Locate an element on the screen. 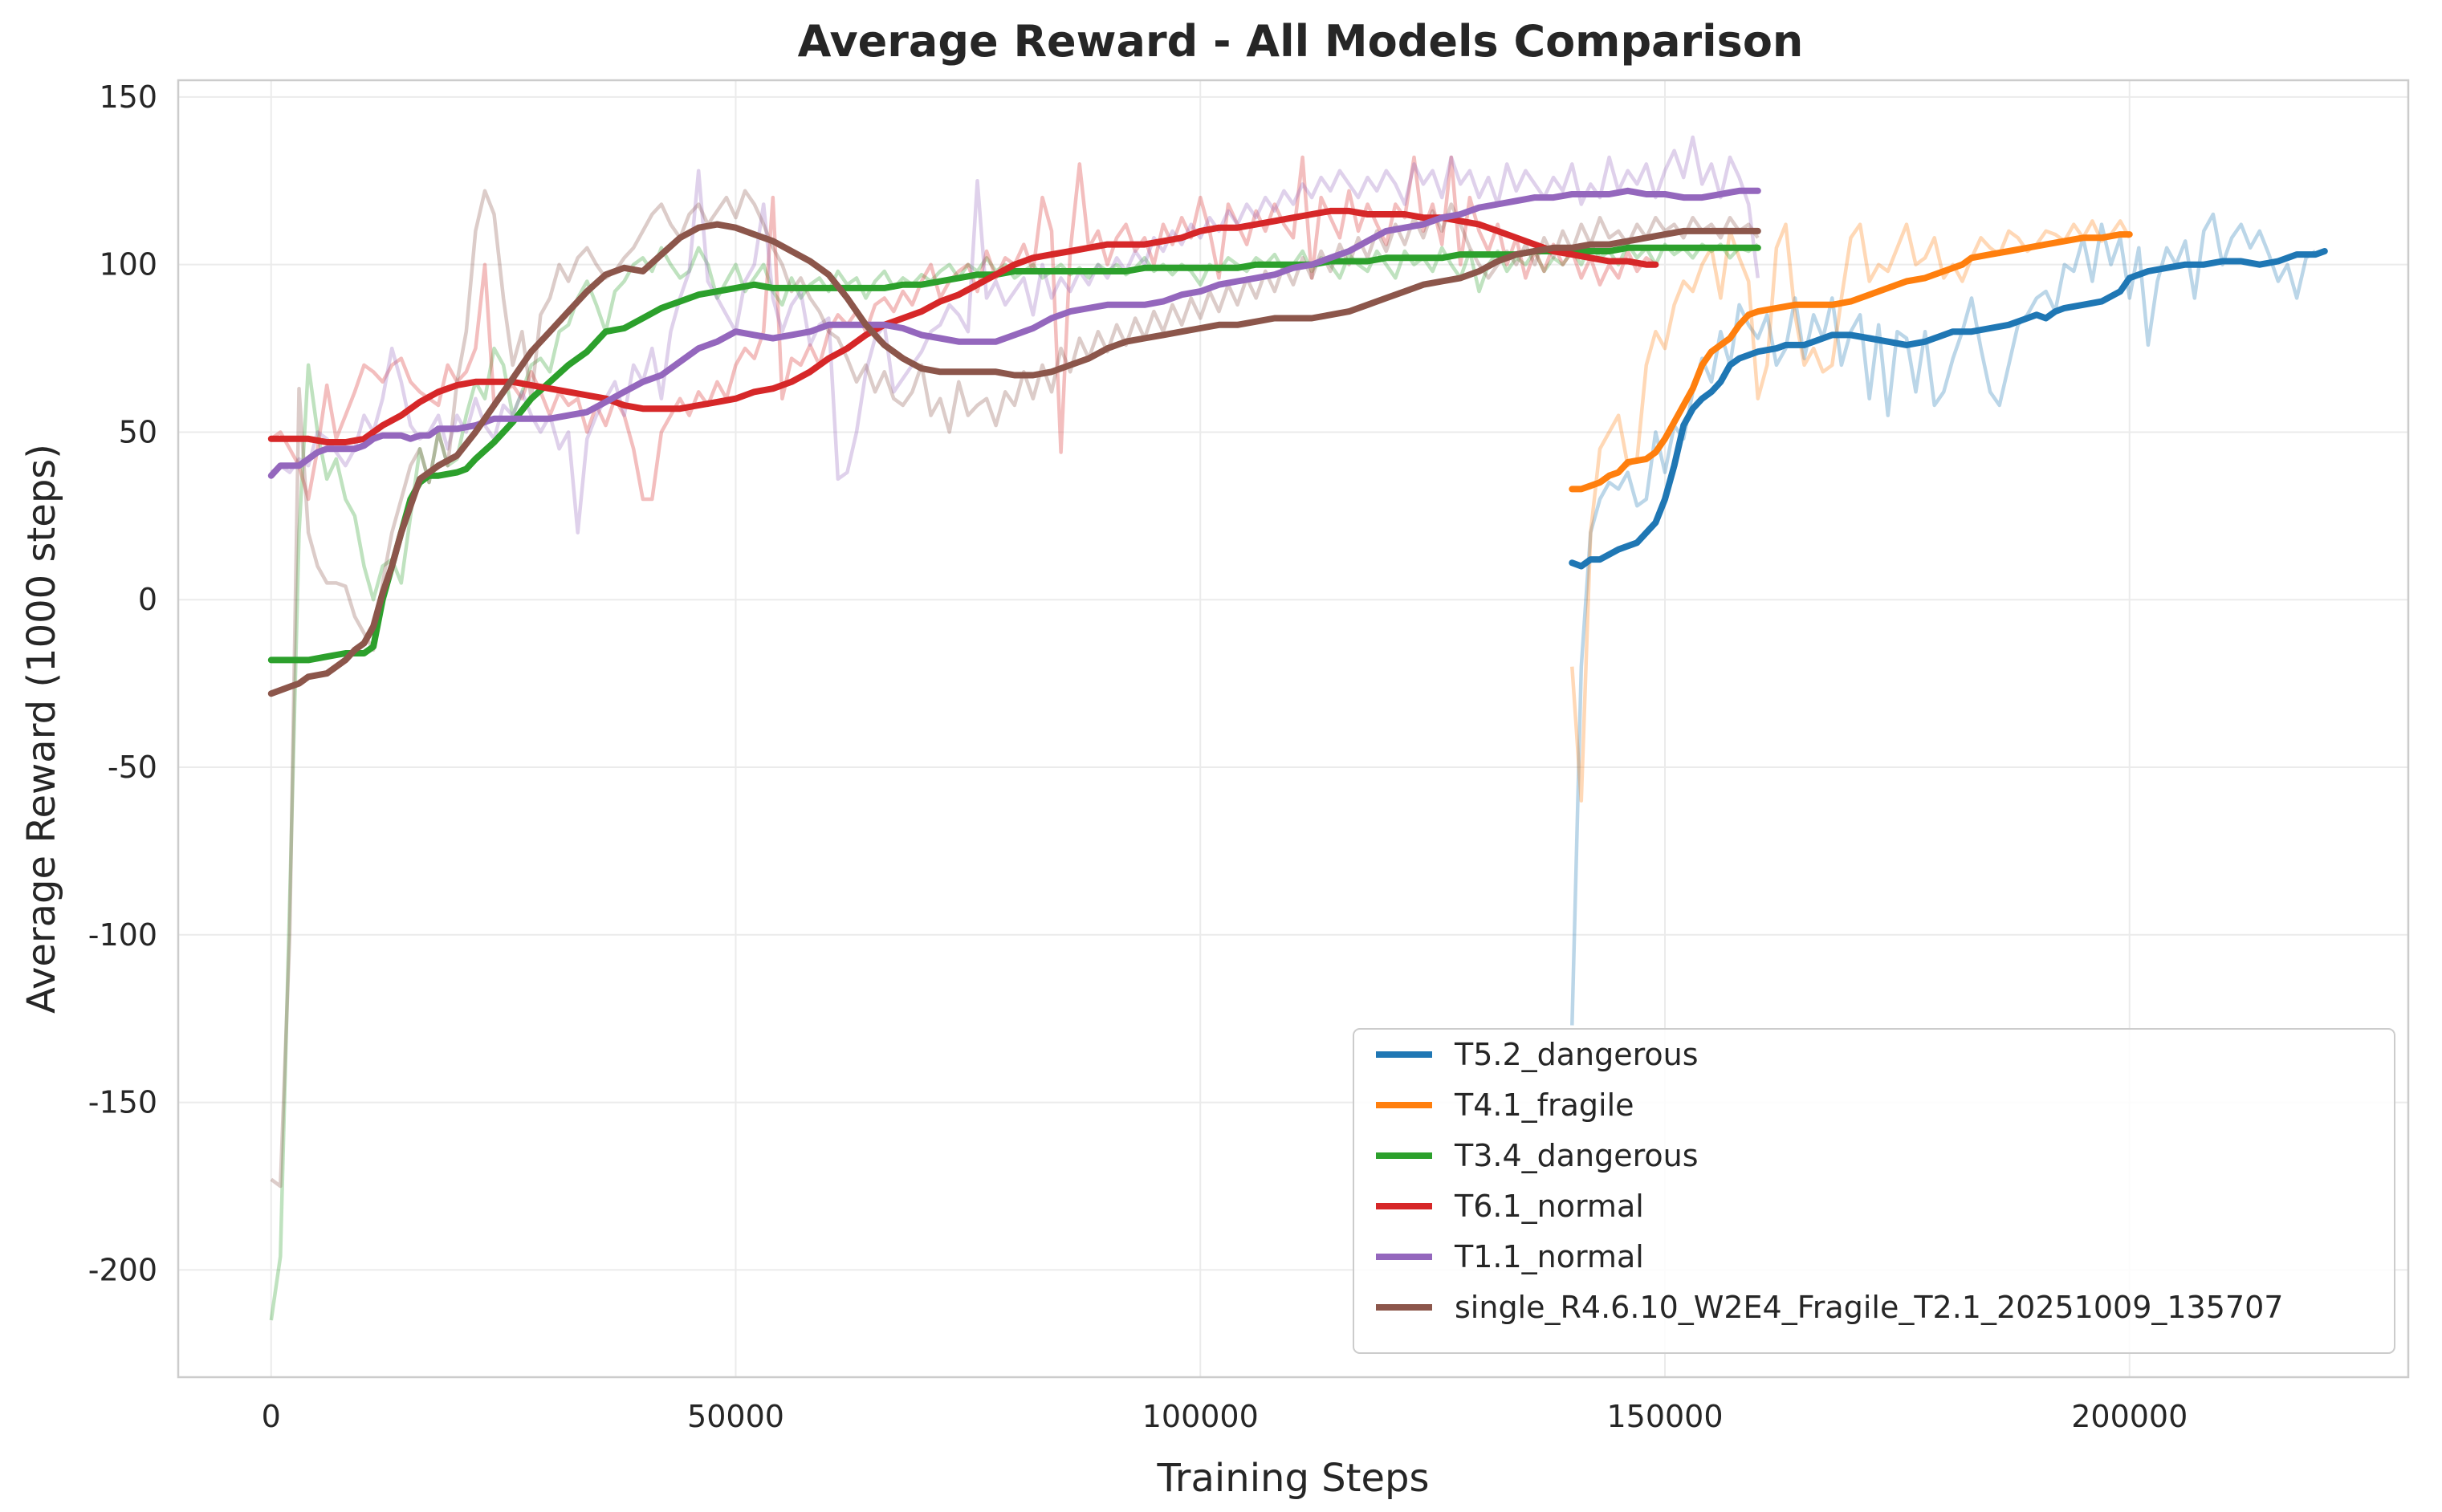  y-tick-label: 50 is located at coordinates (138, 432).